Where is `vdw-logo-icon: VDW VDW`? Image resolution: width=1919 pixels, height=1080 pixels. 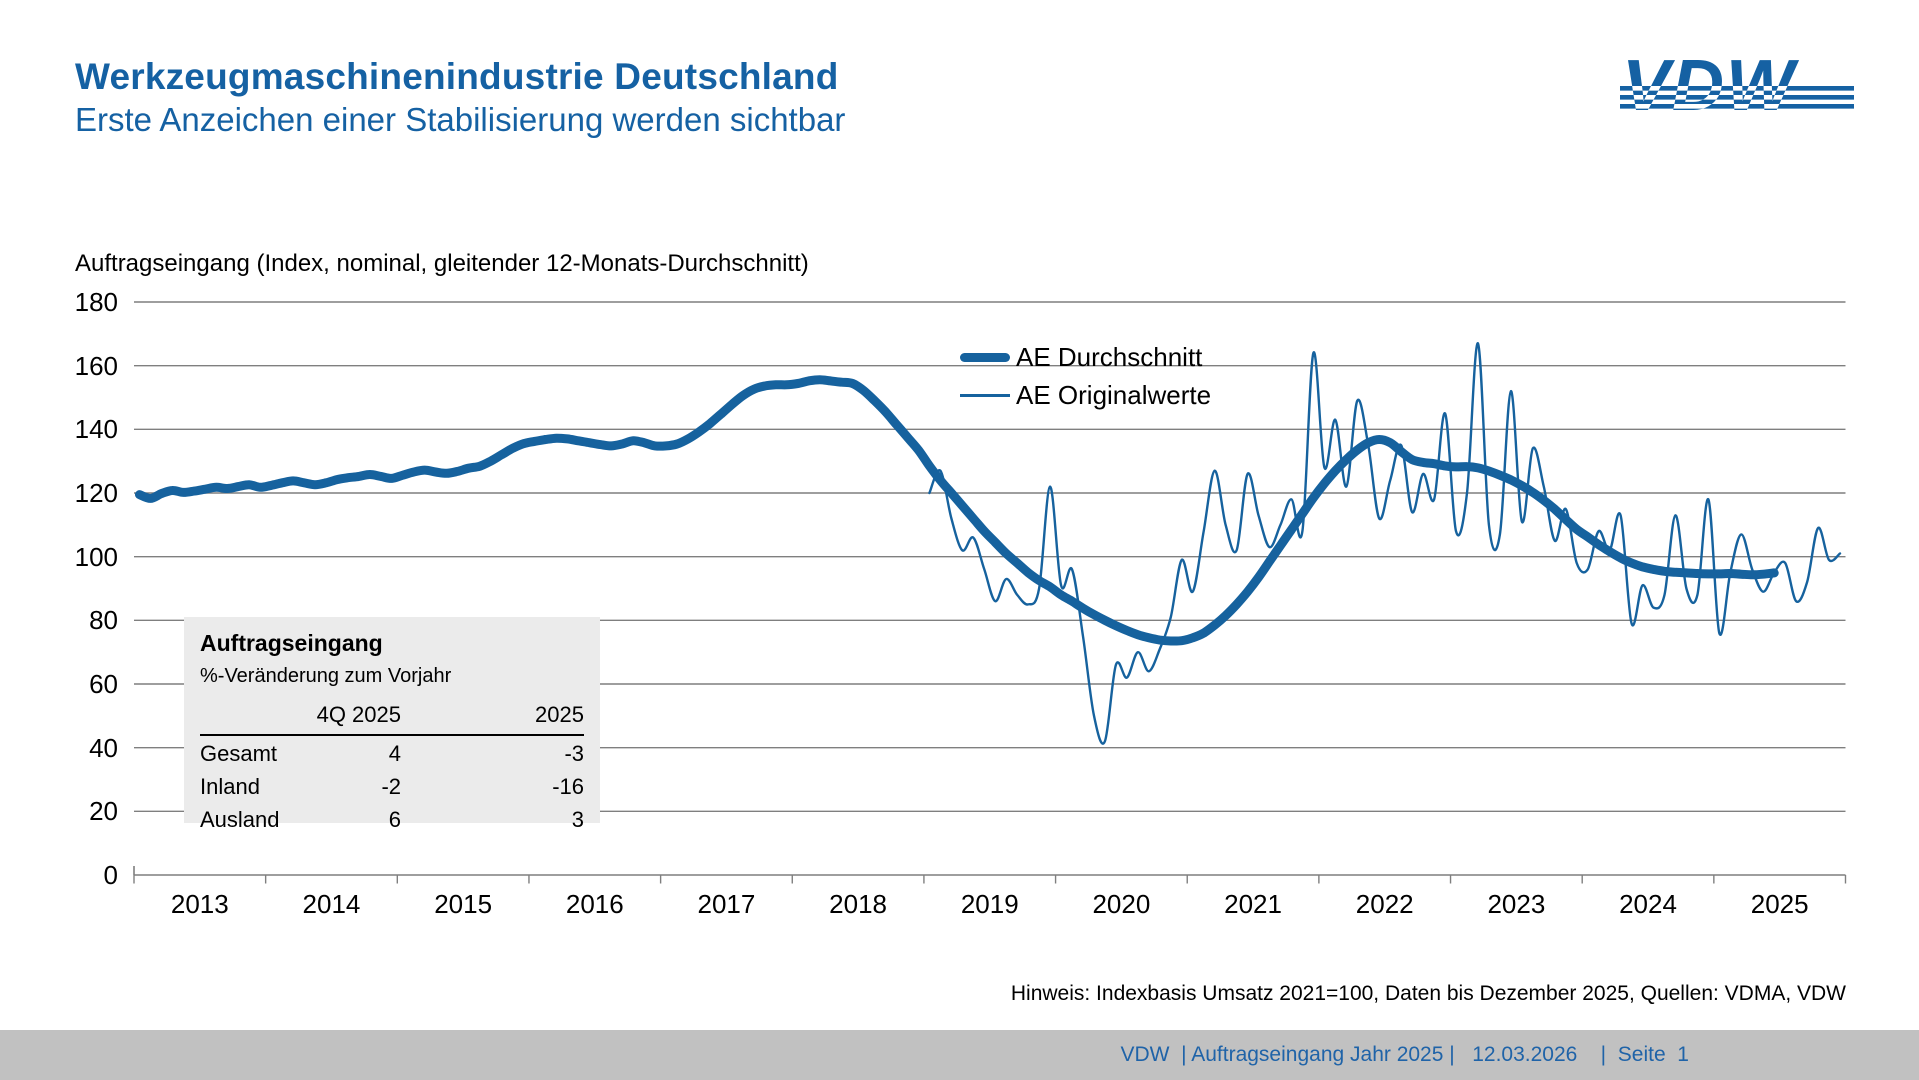 vdw-logo-icon: VDW VDW is located at coordinates (1737, 86).